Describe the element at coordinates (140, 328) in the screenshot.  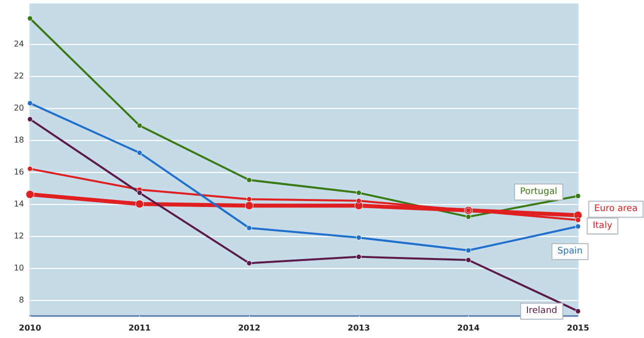
I see `x-tick-label: 2011` at that location.